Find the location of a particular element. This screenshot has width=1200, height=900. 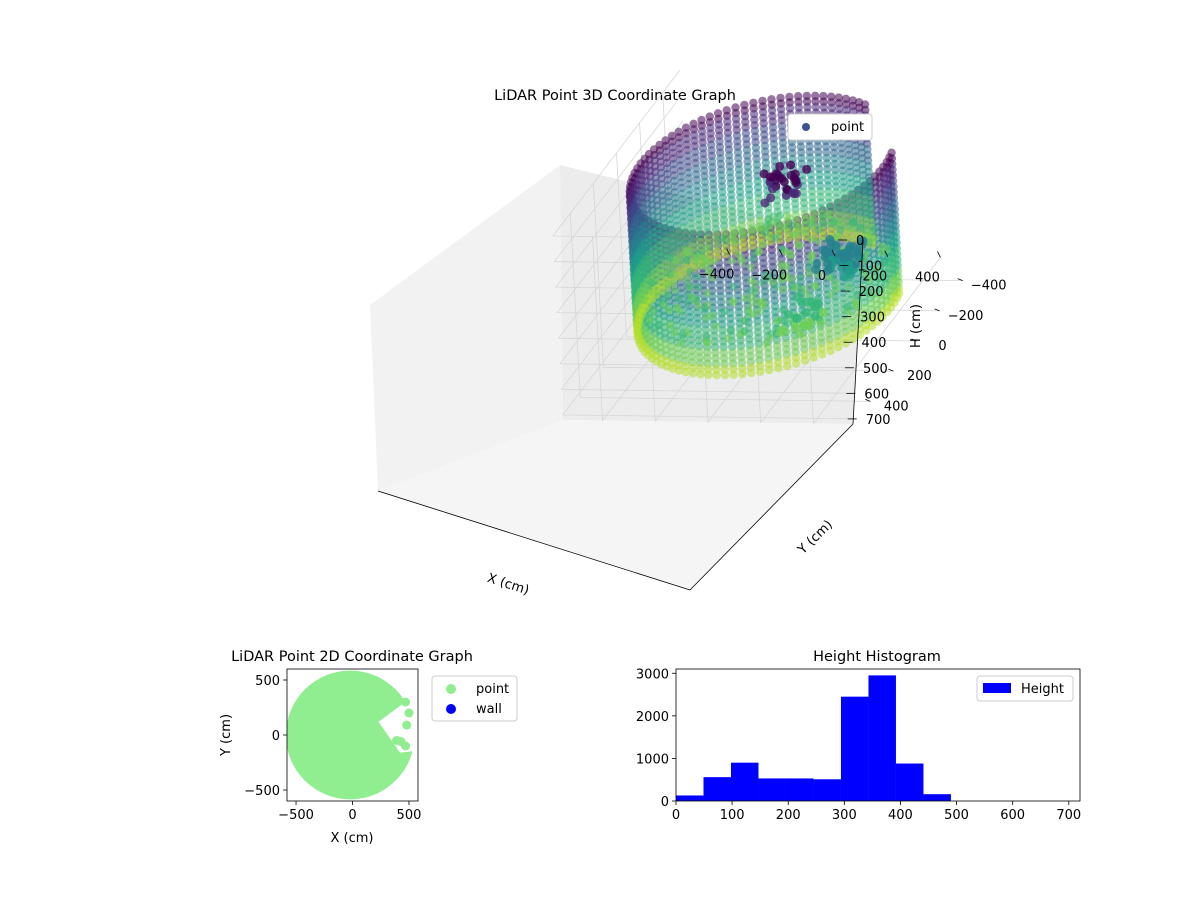

legend-marker-point is located at coordinates (451, 689).